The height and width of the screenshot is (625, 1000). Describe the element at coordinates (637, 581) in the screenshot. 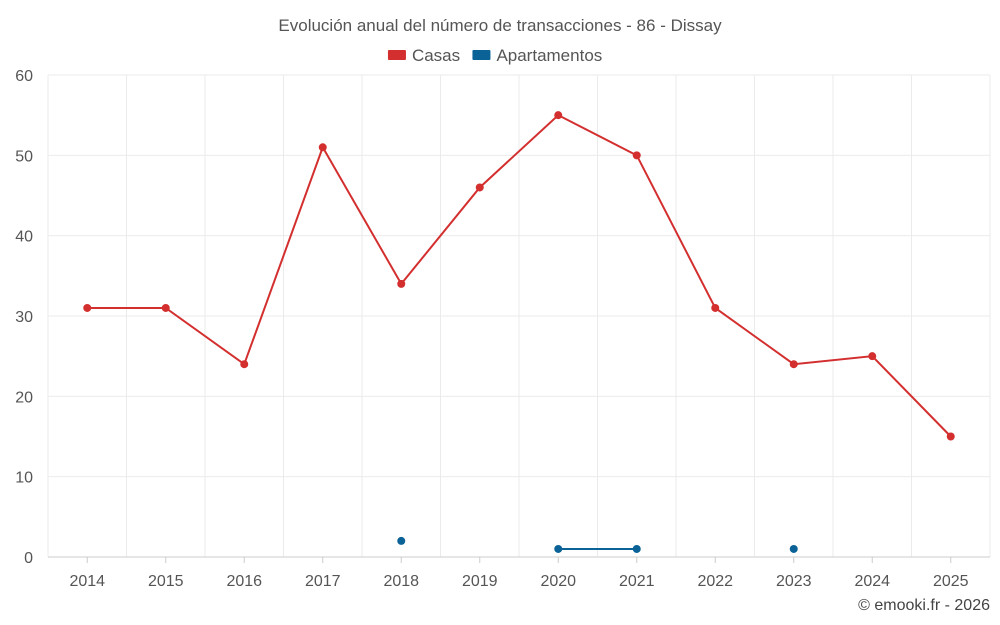

I see `x-tick-label: 2021` at that location.